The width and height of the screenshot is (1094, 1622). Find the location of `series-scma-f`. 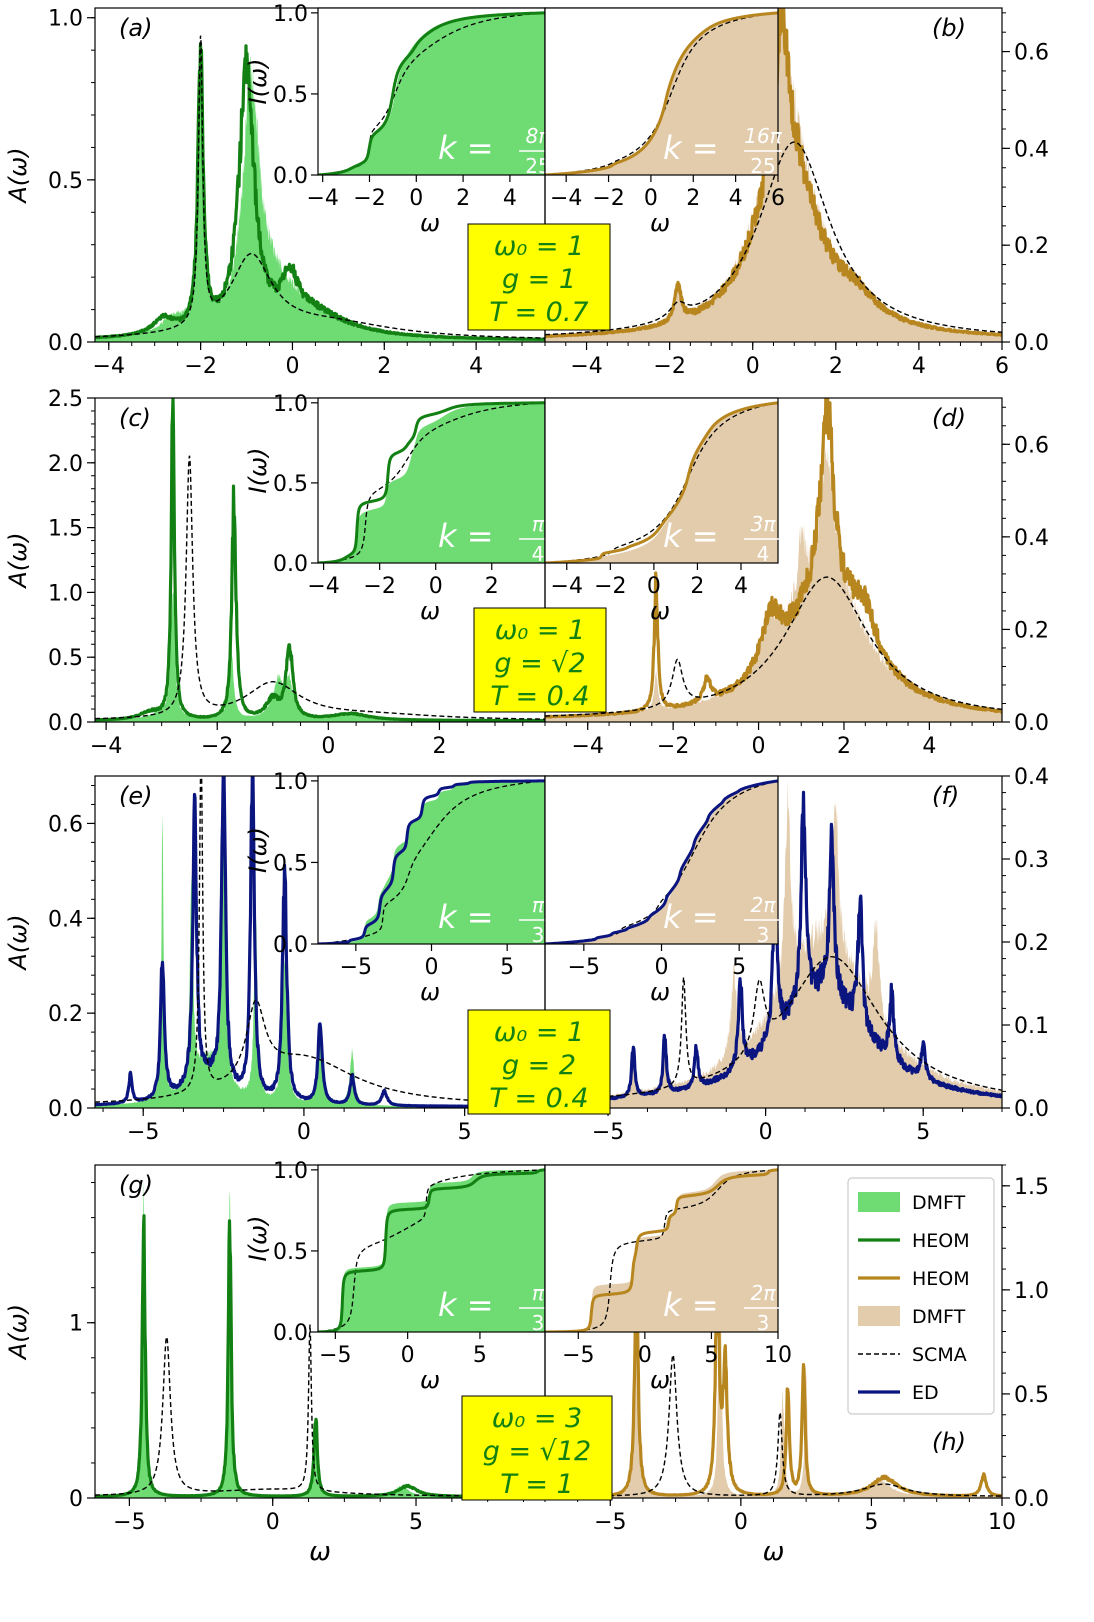

series-scma-f is located at coordinates (773, 1028).